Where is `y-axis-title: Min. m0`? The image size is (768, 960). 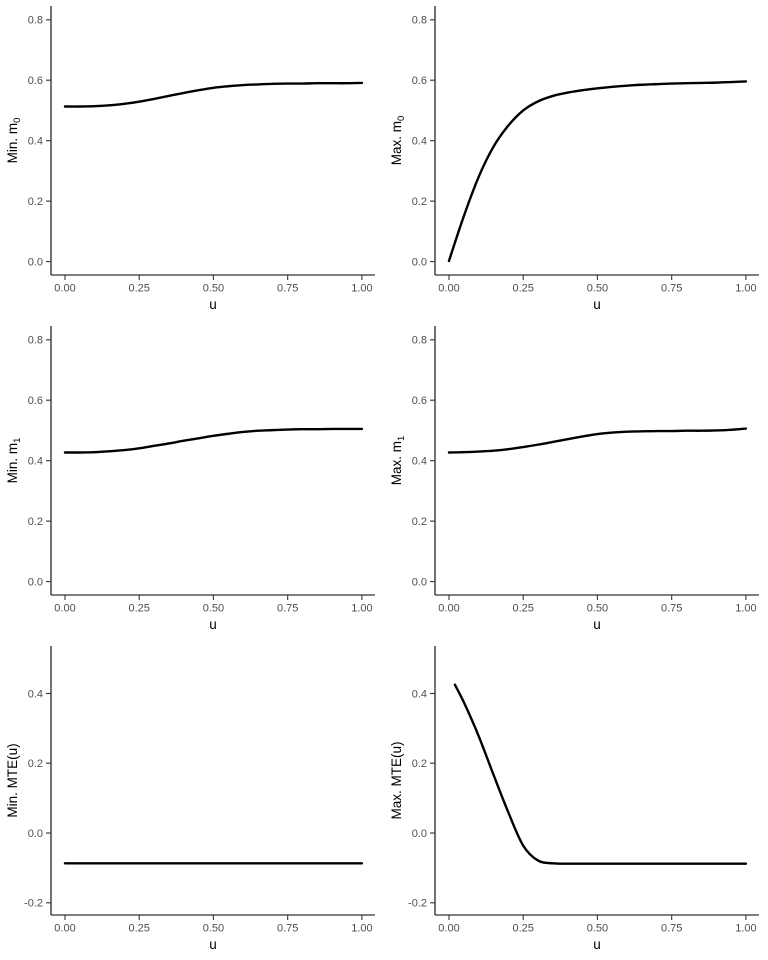 y-axis-title: Min. m0 is located at coordinates (14, 141).